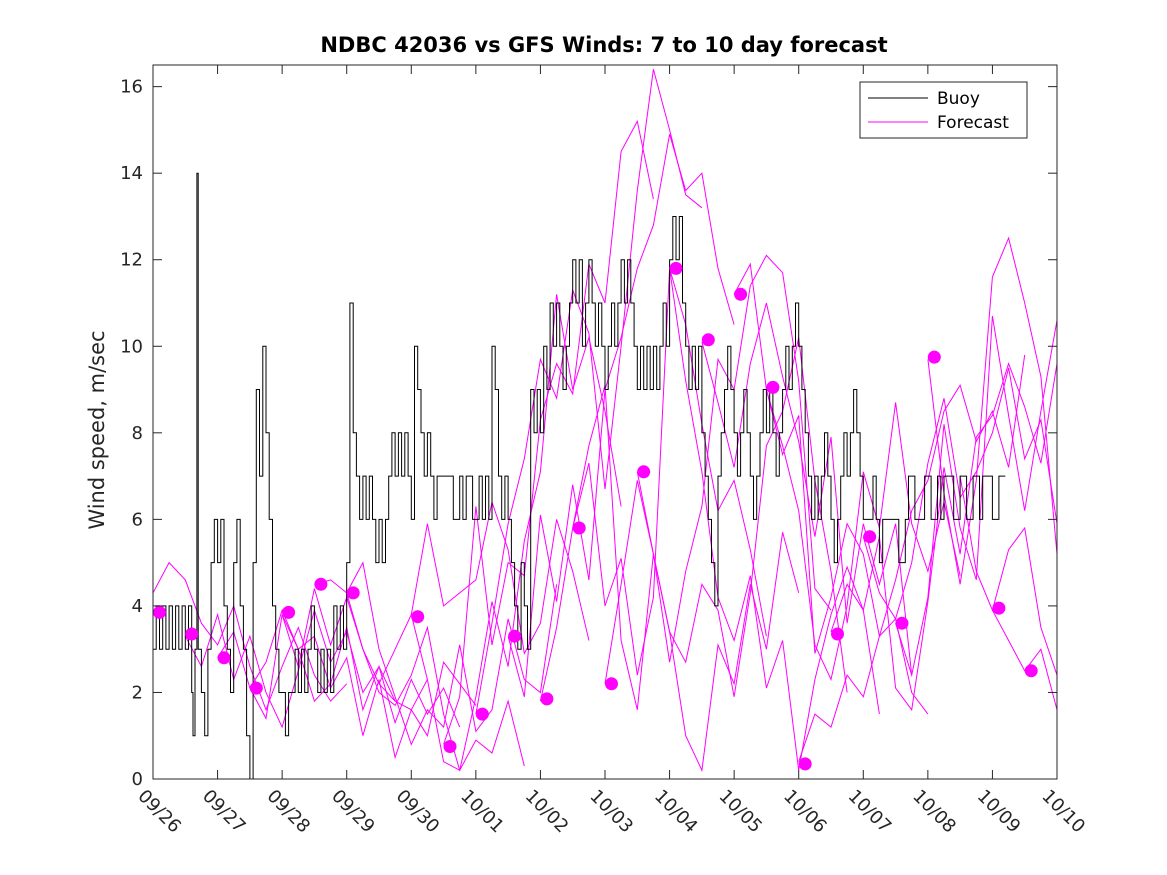  I want to click on y-tick-label: 6, so click(137, 519).